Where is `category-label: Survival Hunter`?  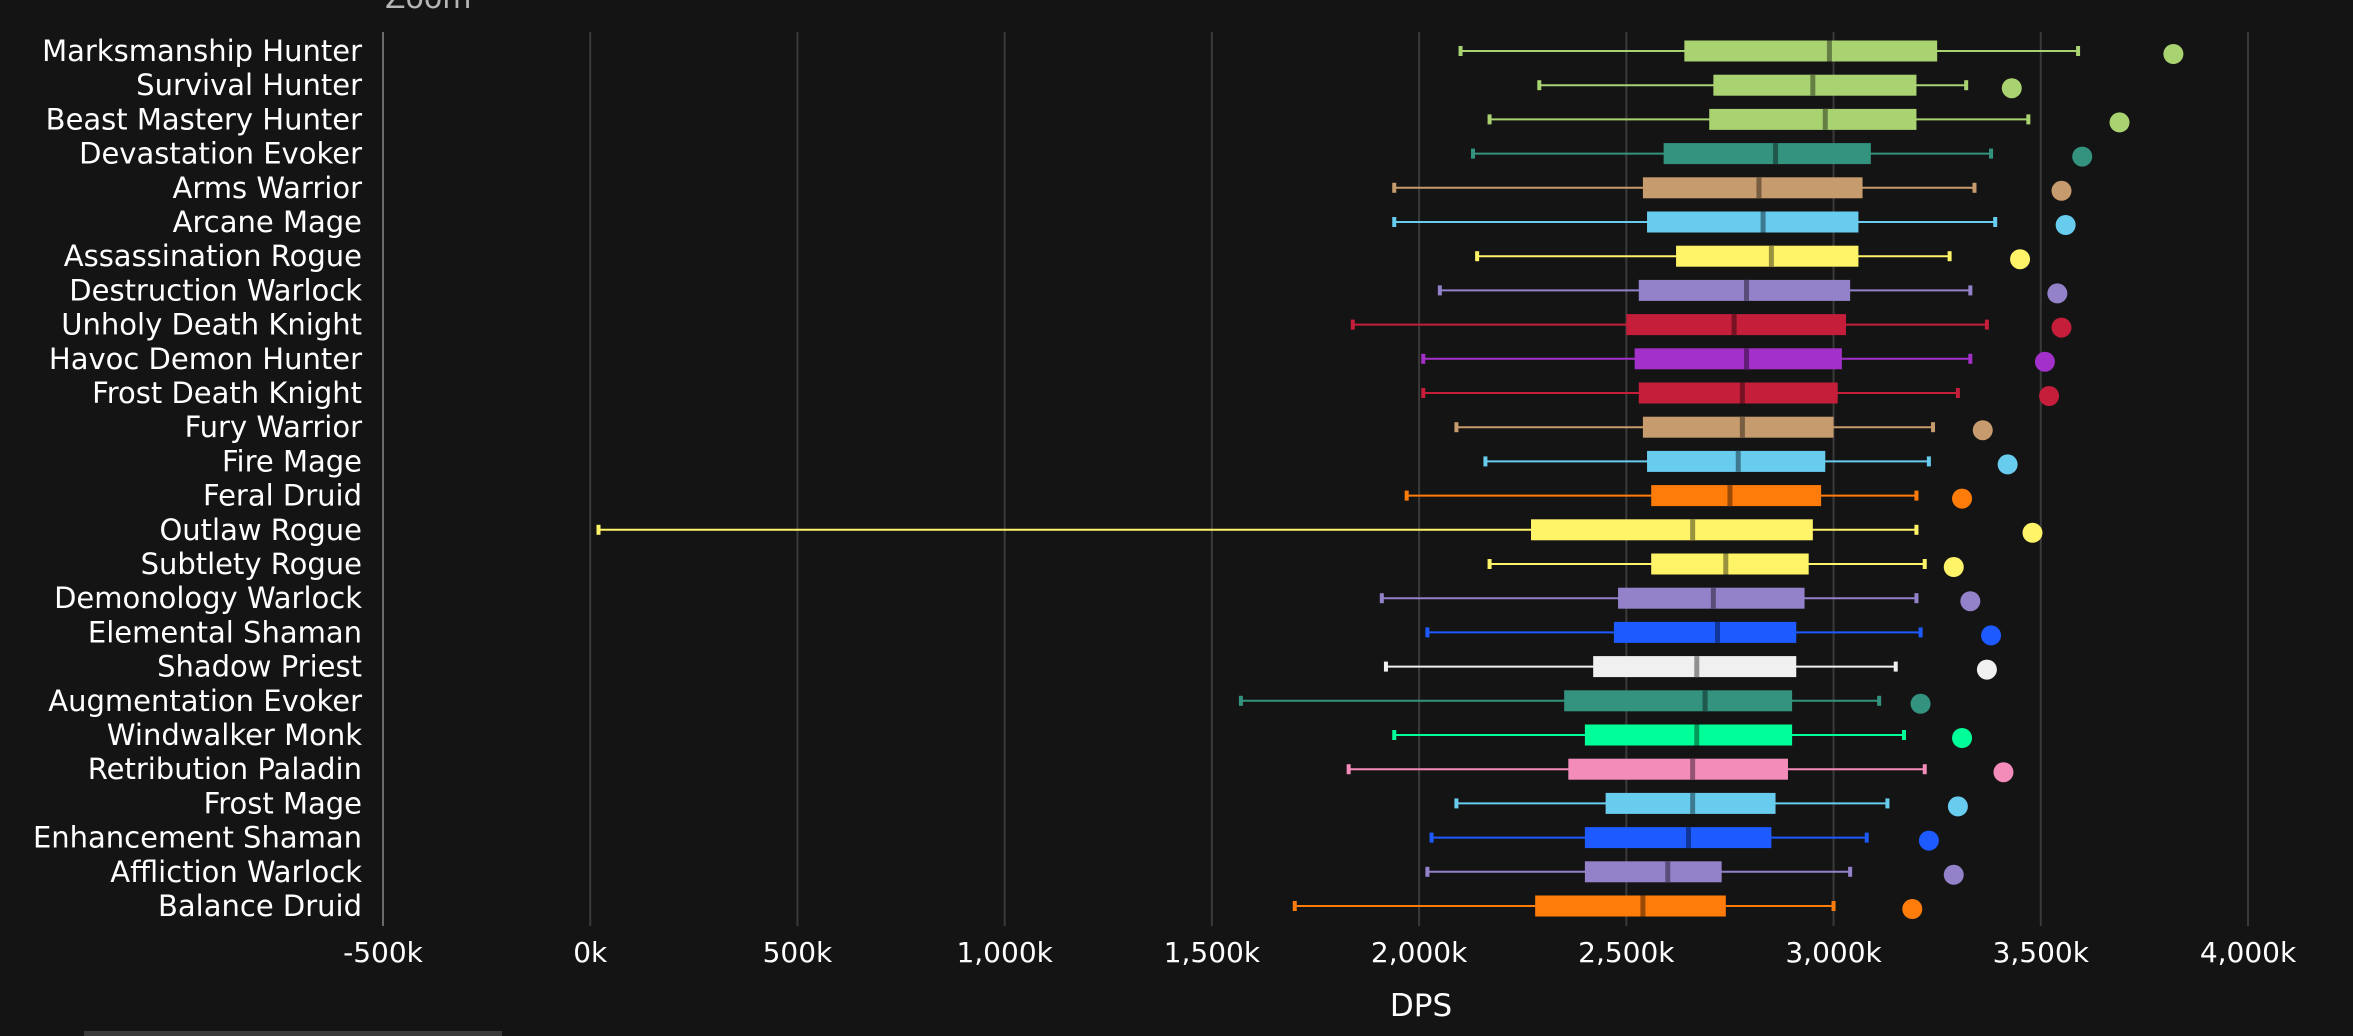
category-label: Survival Hunter is located at coordinates (249, 85).